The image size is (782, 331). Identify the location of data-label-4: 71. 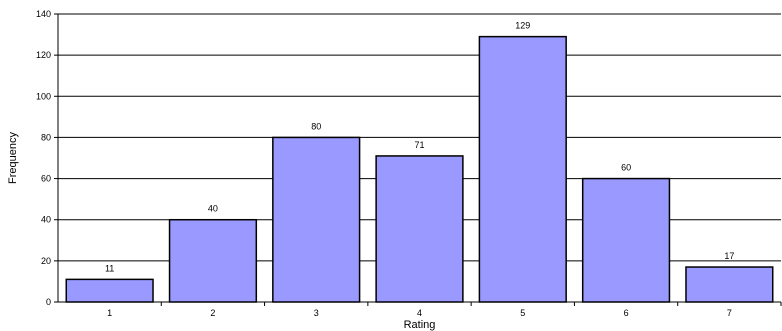
(419, 145).